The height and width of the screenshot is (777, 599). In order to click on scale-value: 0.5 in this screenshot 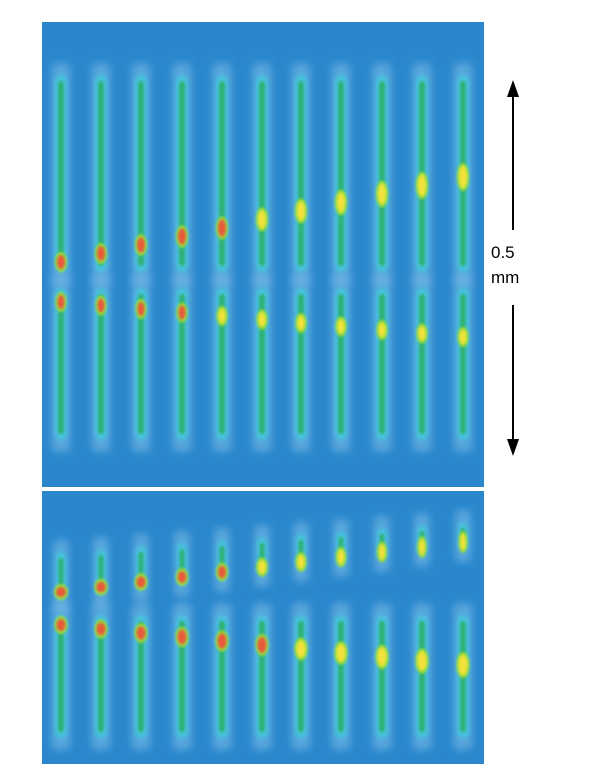, I will do `click(503, 252)`.